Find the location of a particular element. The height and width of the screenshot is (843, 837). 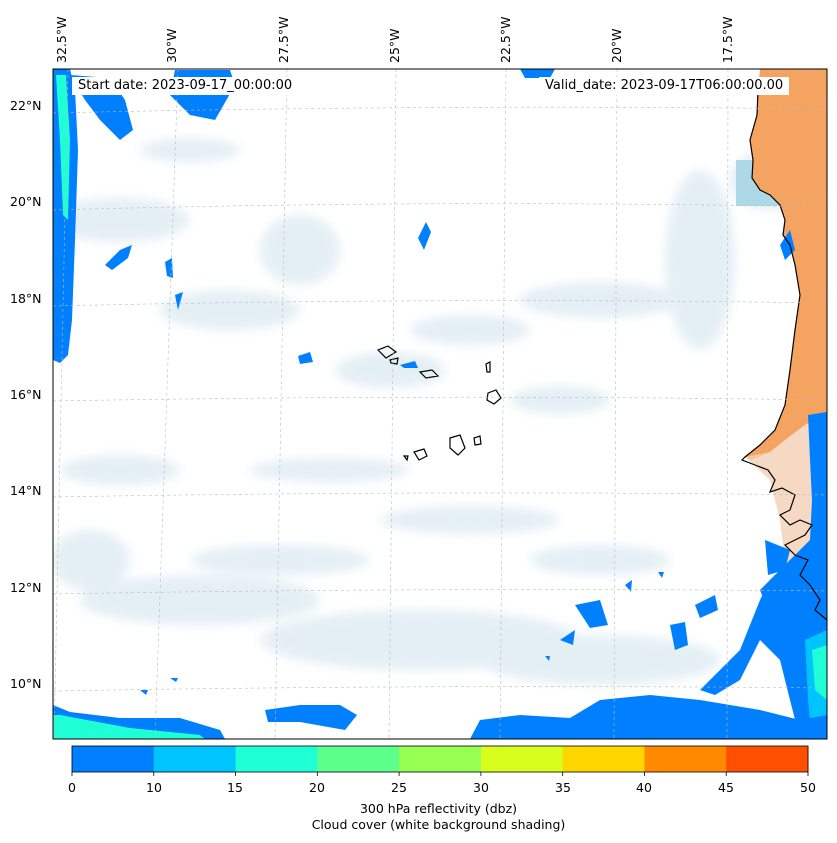

lon-label: 32.5°W is located at coordinates (61, 39).